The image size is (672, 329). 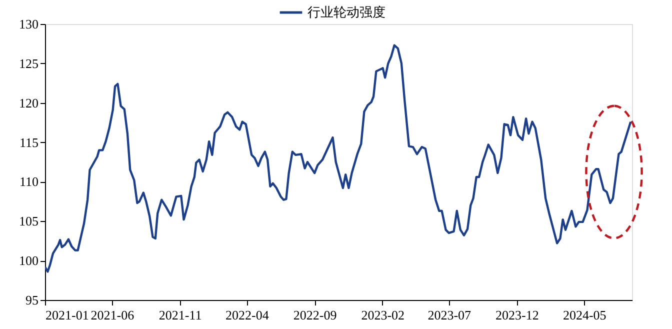 What do you see at coordinates (28, 182) in the screenshot?
I see `y-tick-label: 110` at bounding box center [28, 182].